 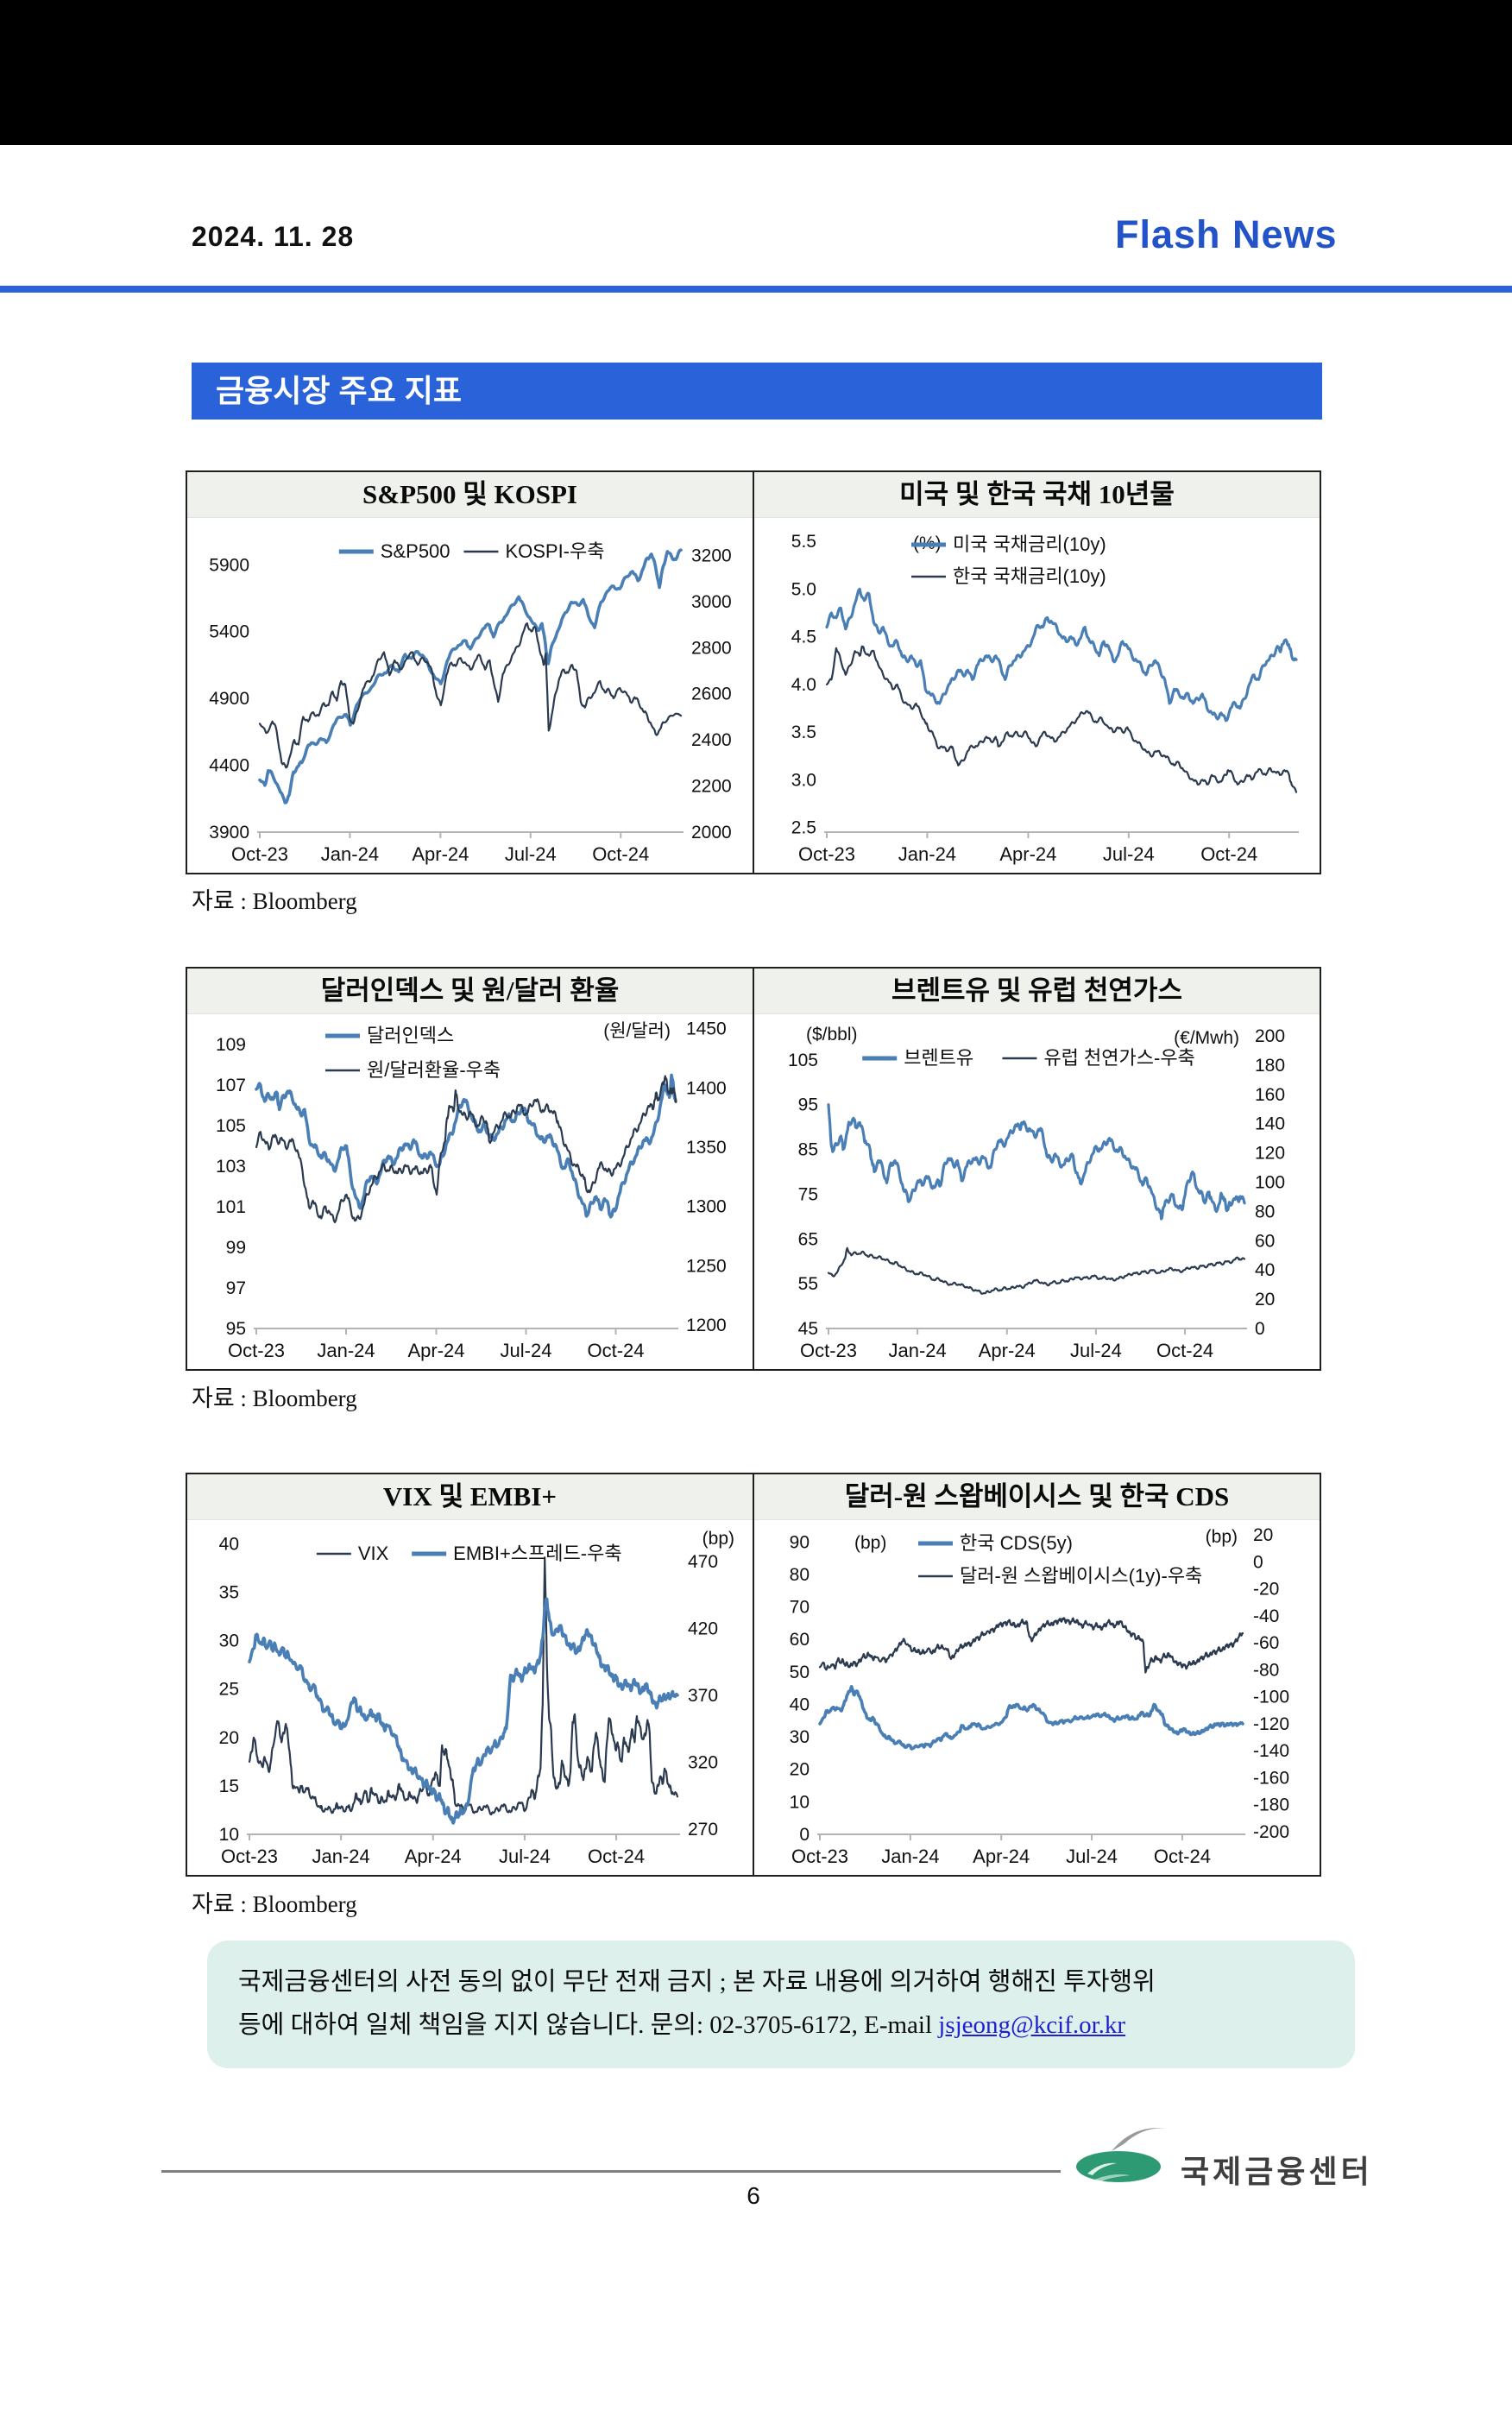 I want to click on left-tick-label: 4400, so click(x=229, y=766).